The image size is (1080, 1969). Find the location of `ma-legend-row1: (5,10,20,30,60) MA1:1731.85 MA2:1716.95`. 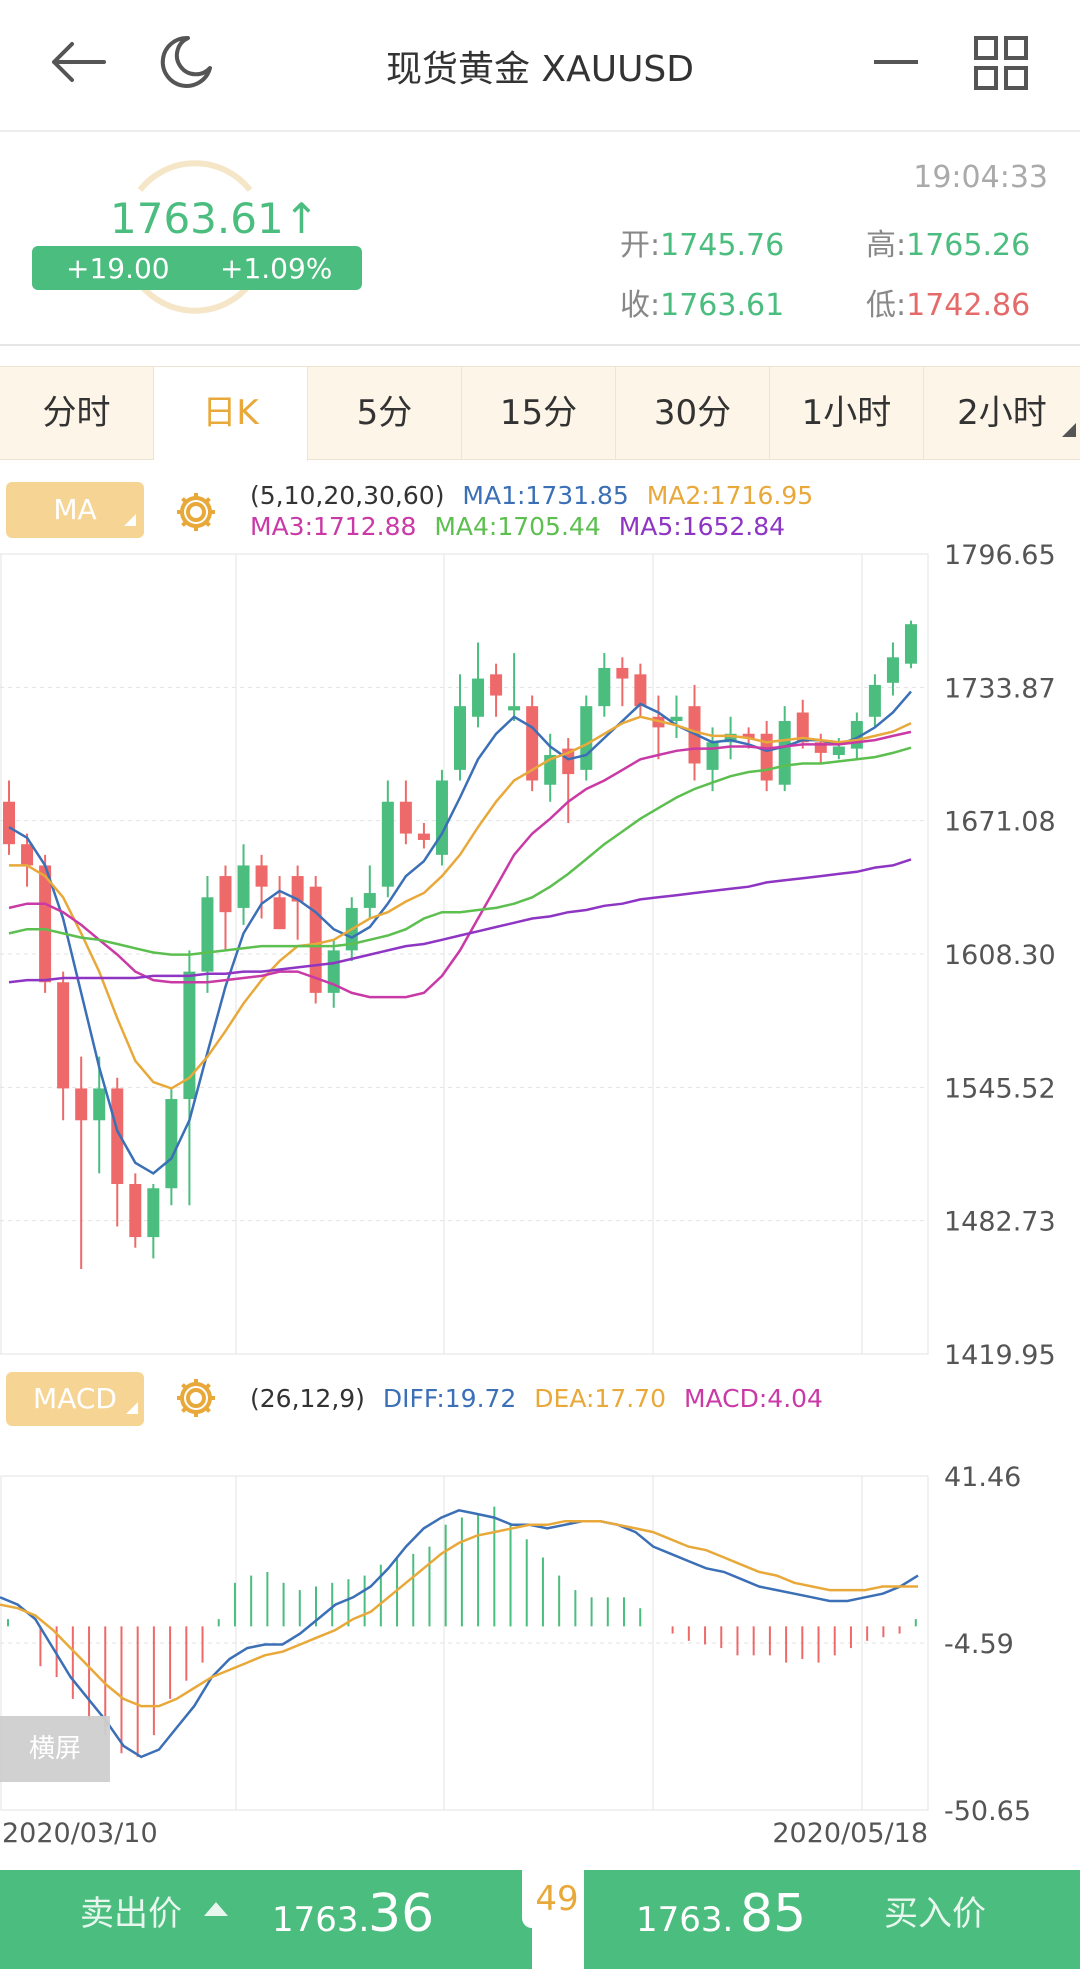

ma-legend-row1: (5,10,20,30,60) MA1:1731.85 MA2:1716.95 is located at coordinates (531, 495).